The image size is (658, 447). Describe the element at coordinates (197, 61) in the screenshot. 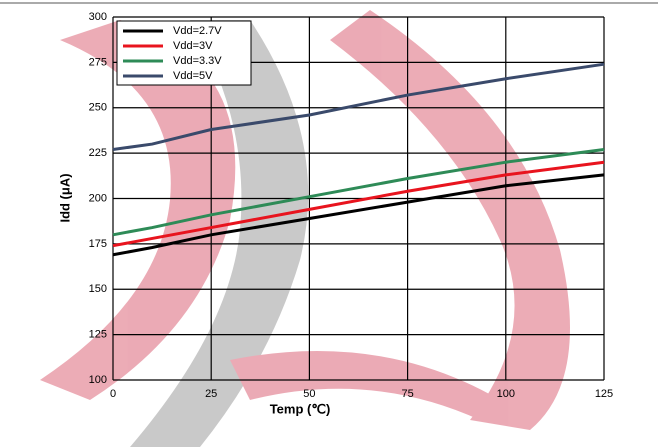

I see `legend-label: Vdd=3.3V` at that location.